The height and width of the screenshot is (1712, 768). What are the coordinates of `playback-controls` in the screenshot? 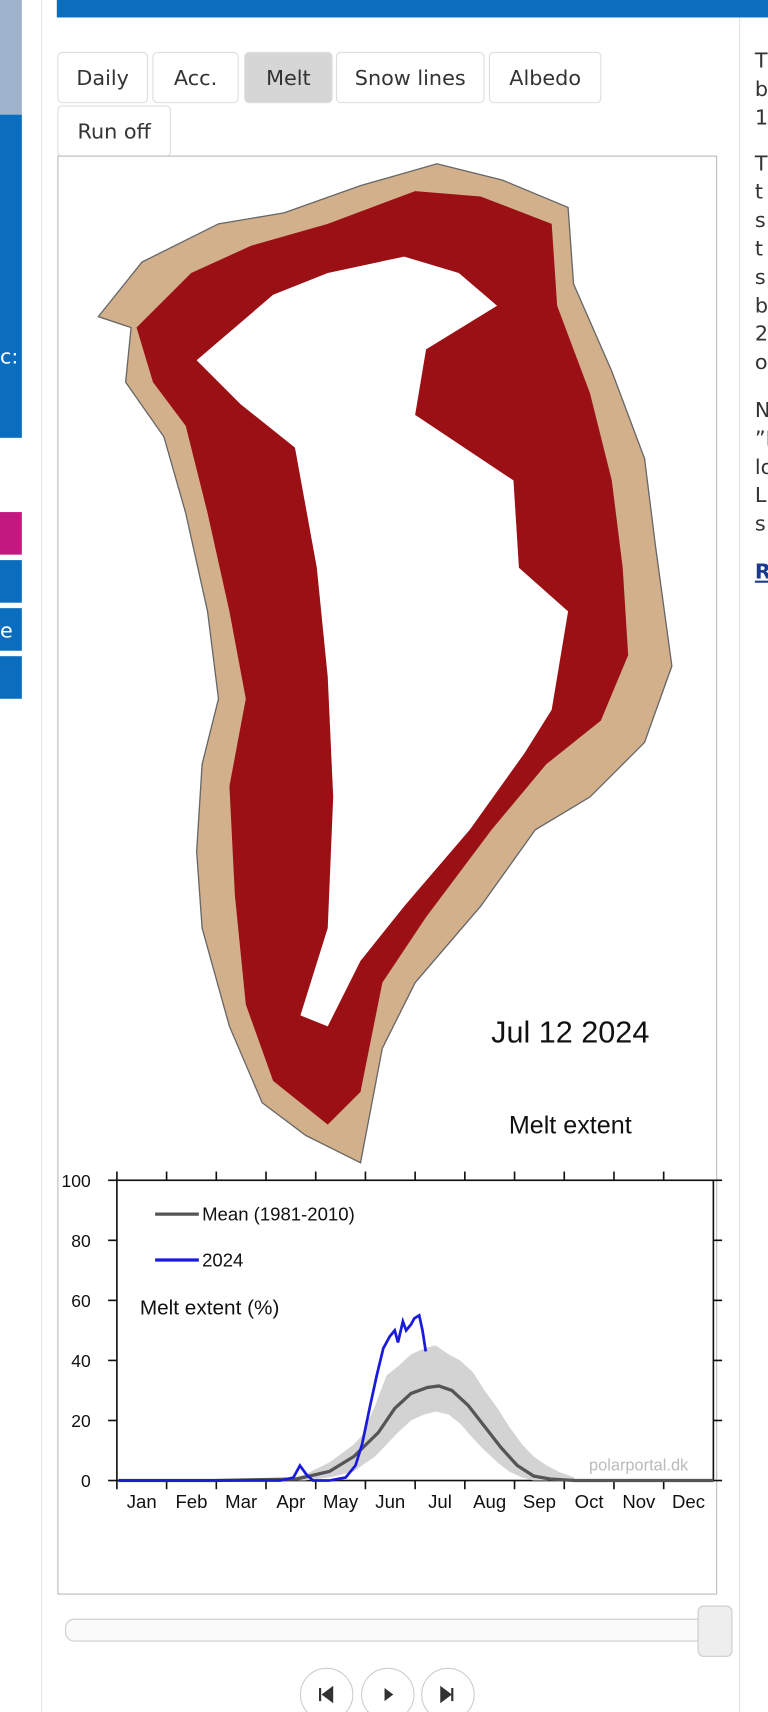 It's located at (387, 1689).